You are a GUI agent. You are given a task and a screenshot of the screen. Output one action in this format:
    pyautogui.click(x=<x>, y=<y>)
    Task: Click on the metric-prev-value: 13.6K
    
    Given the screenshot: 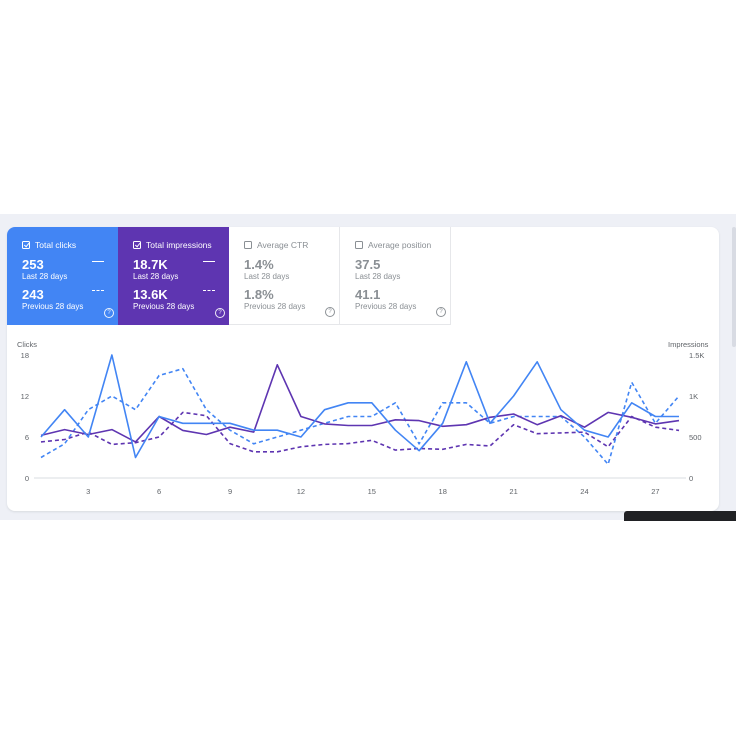 What is the action you would take?
    pyautogui.click(x=150, y=294)
    